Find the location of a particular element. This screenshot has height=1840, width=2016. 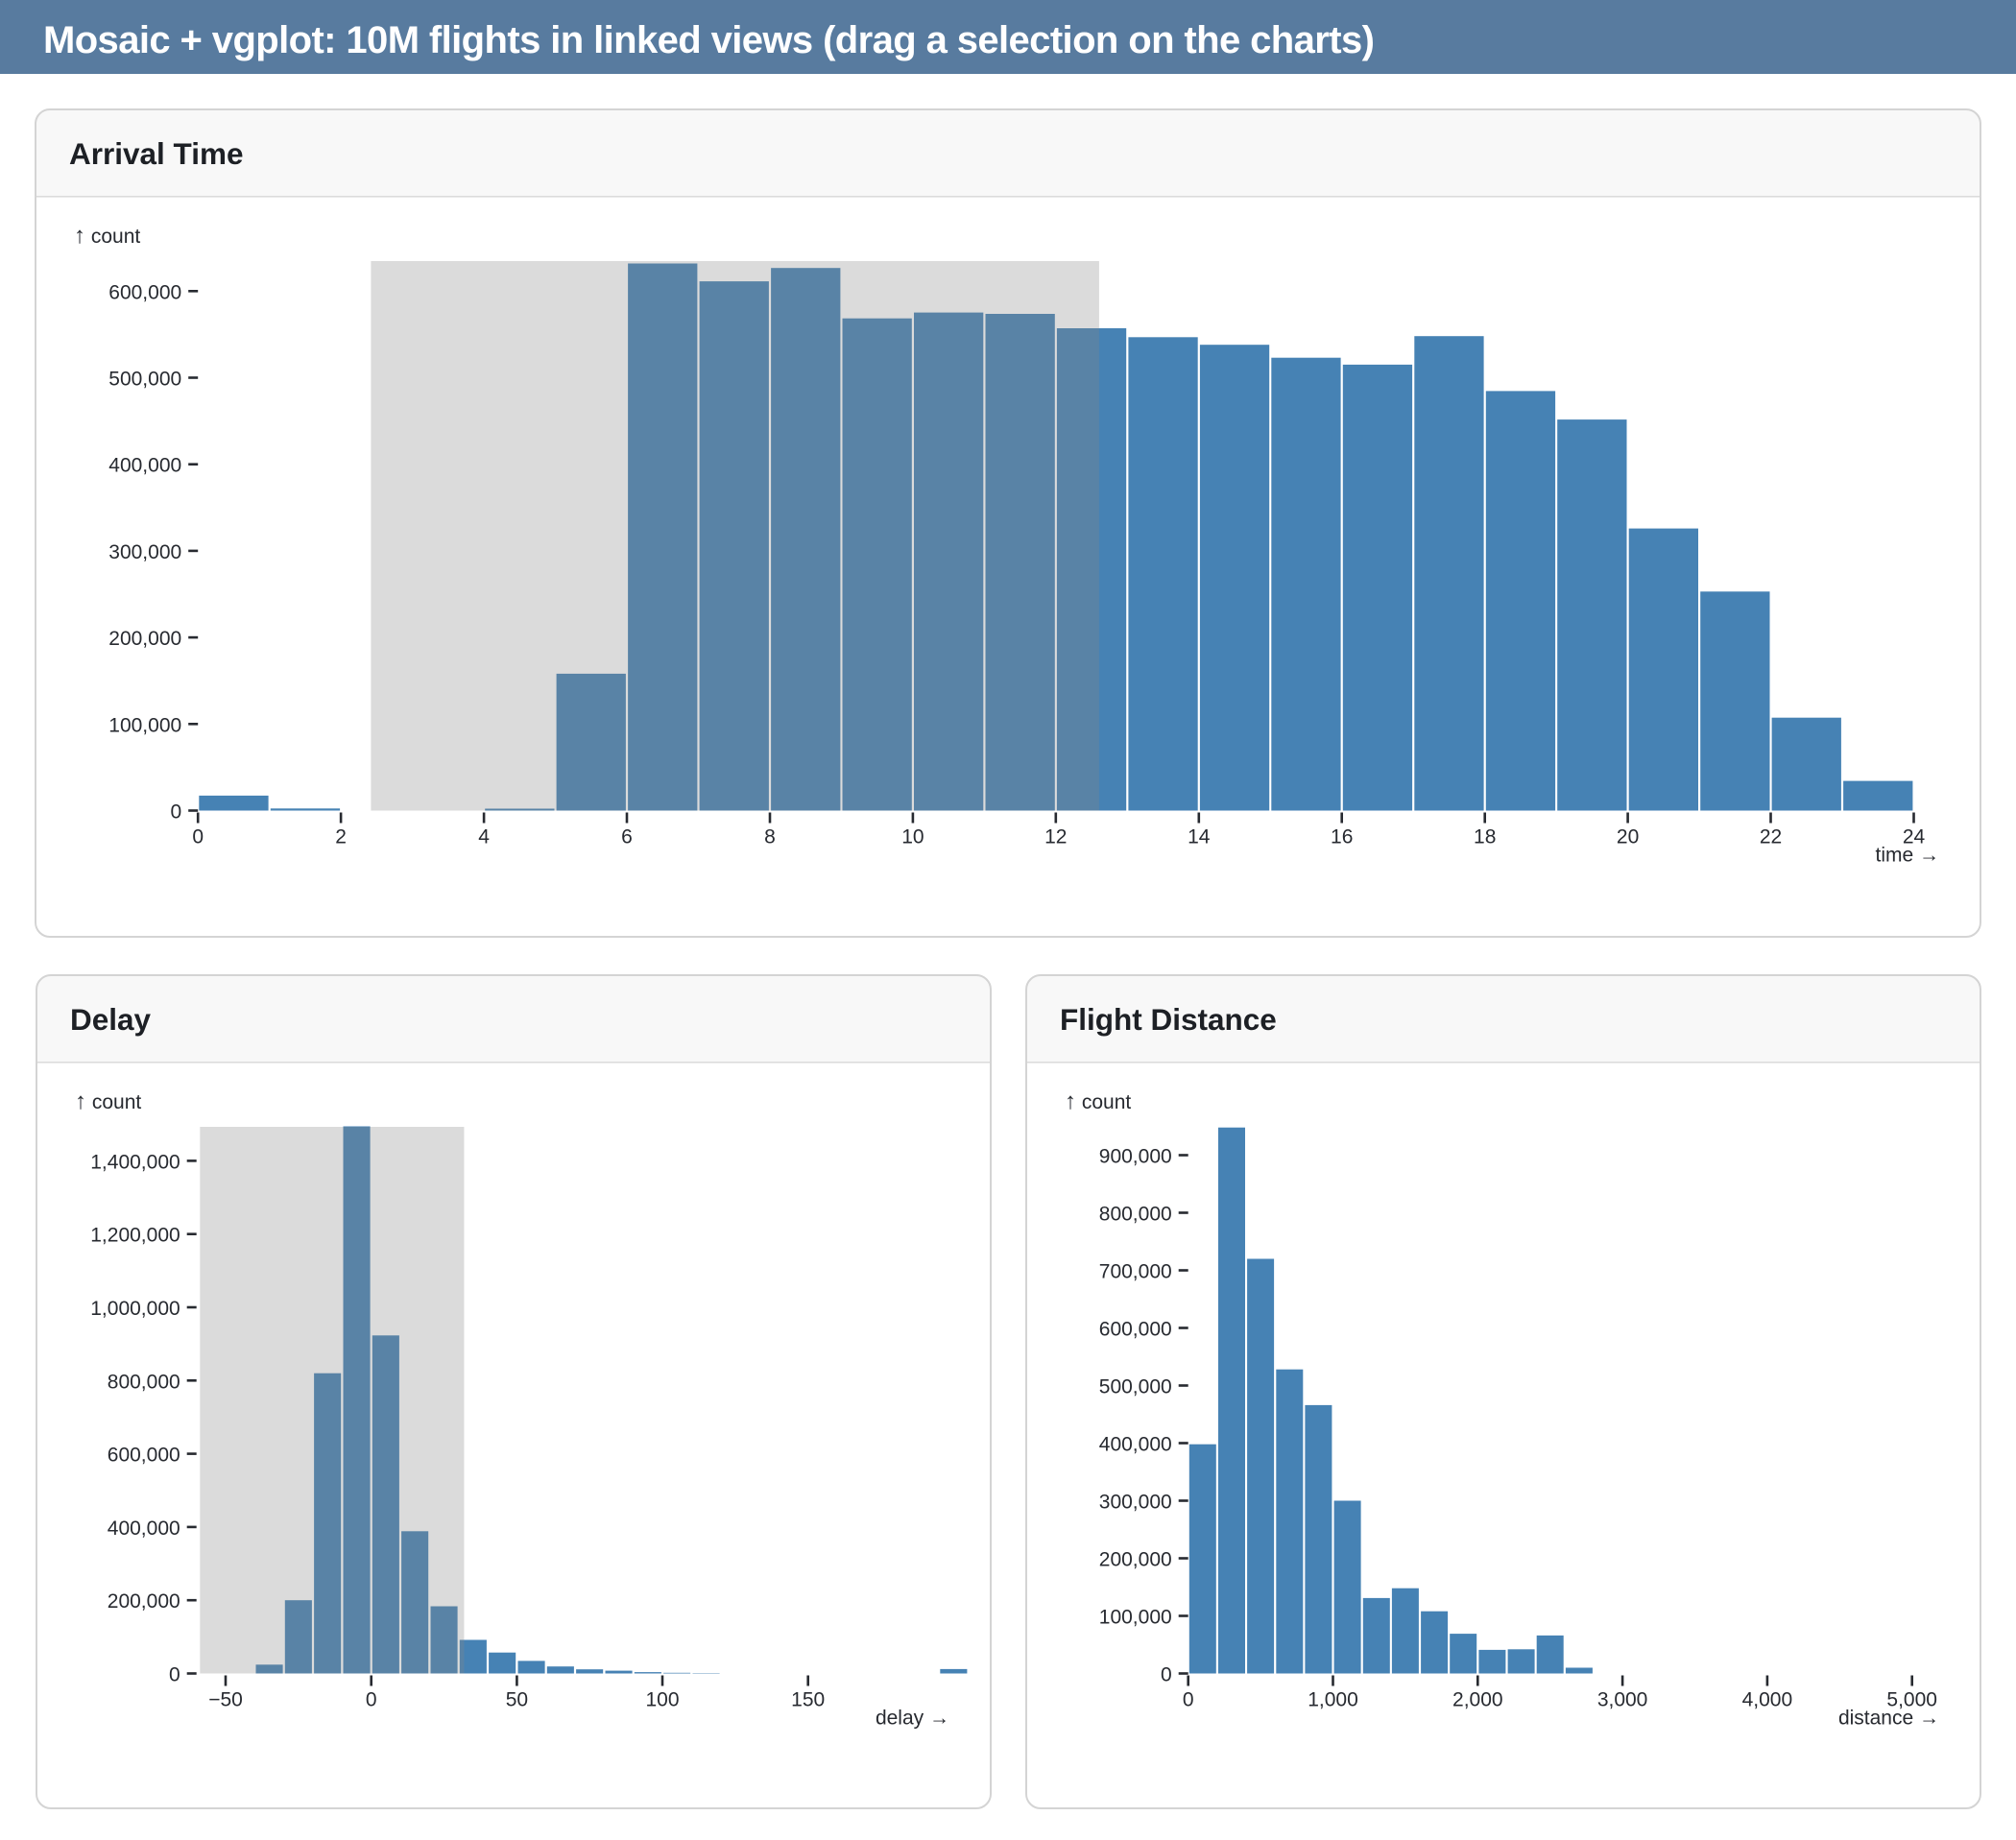

svg-text: 10 is located at coordinates (912, 837).